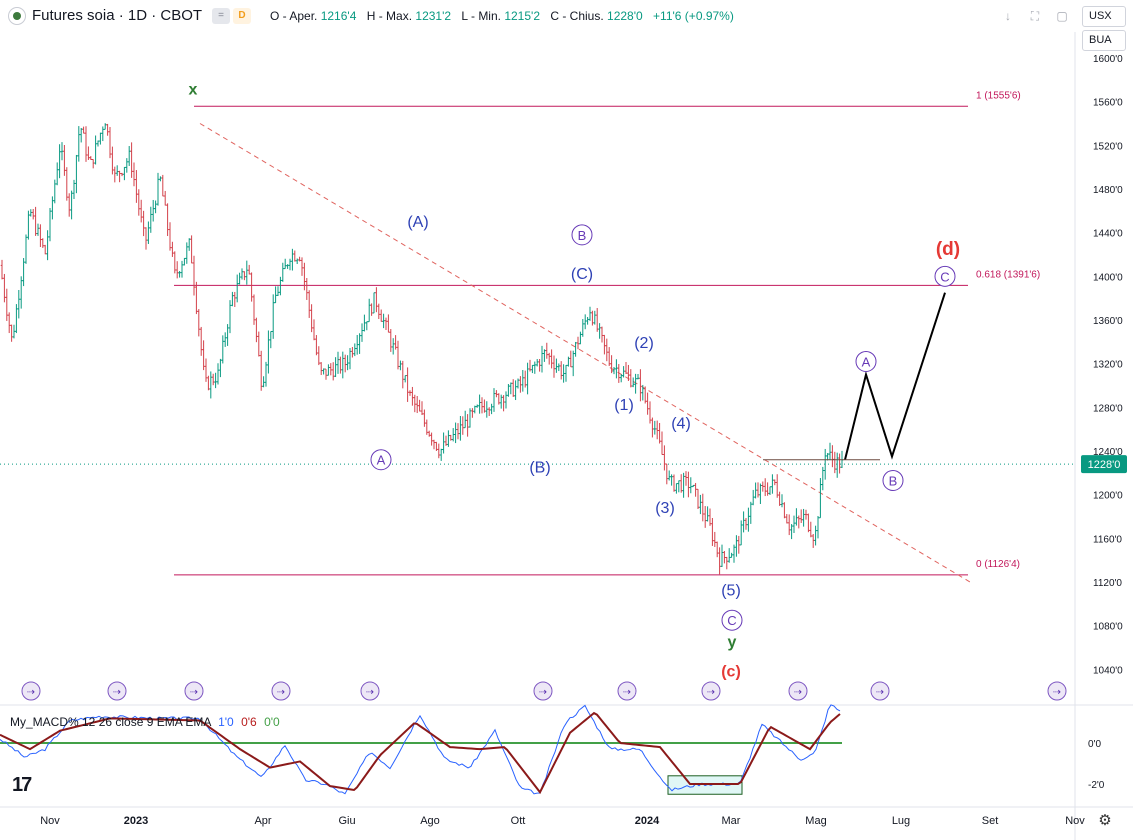  I want to click on price-tick-label: 1240'0, so click(1108, 452).